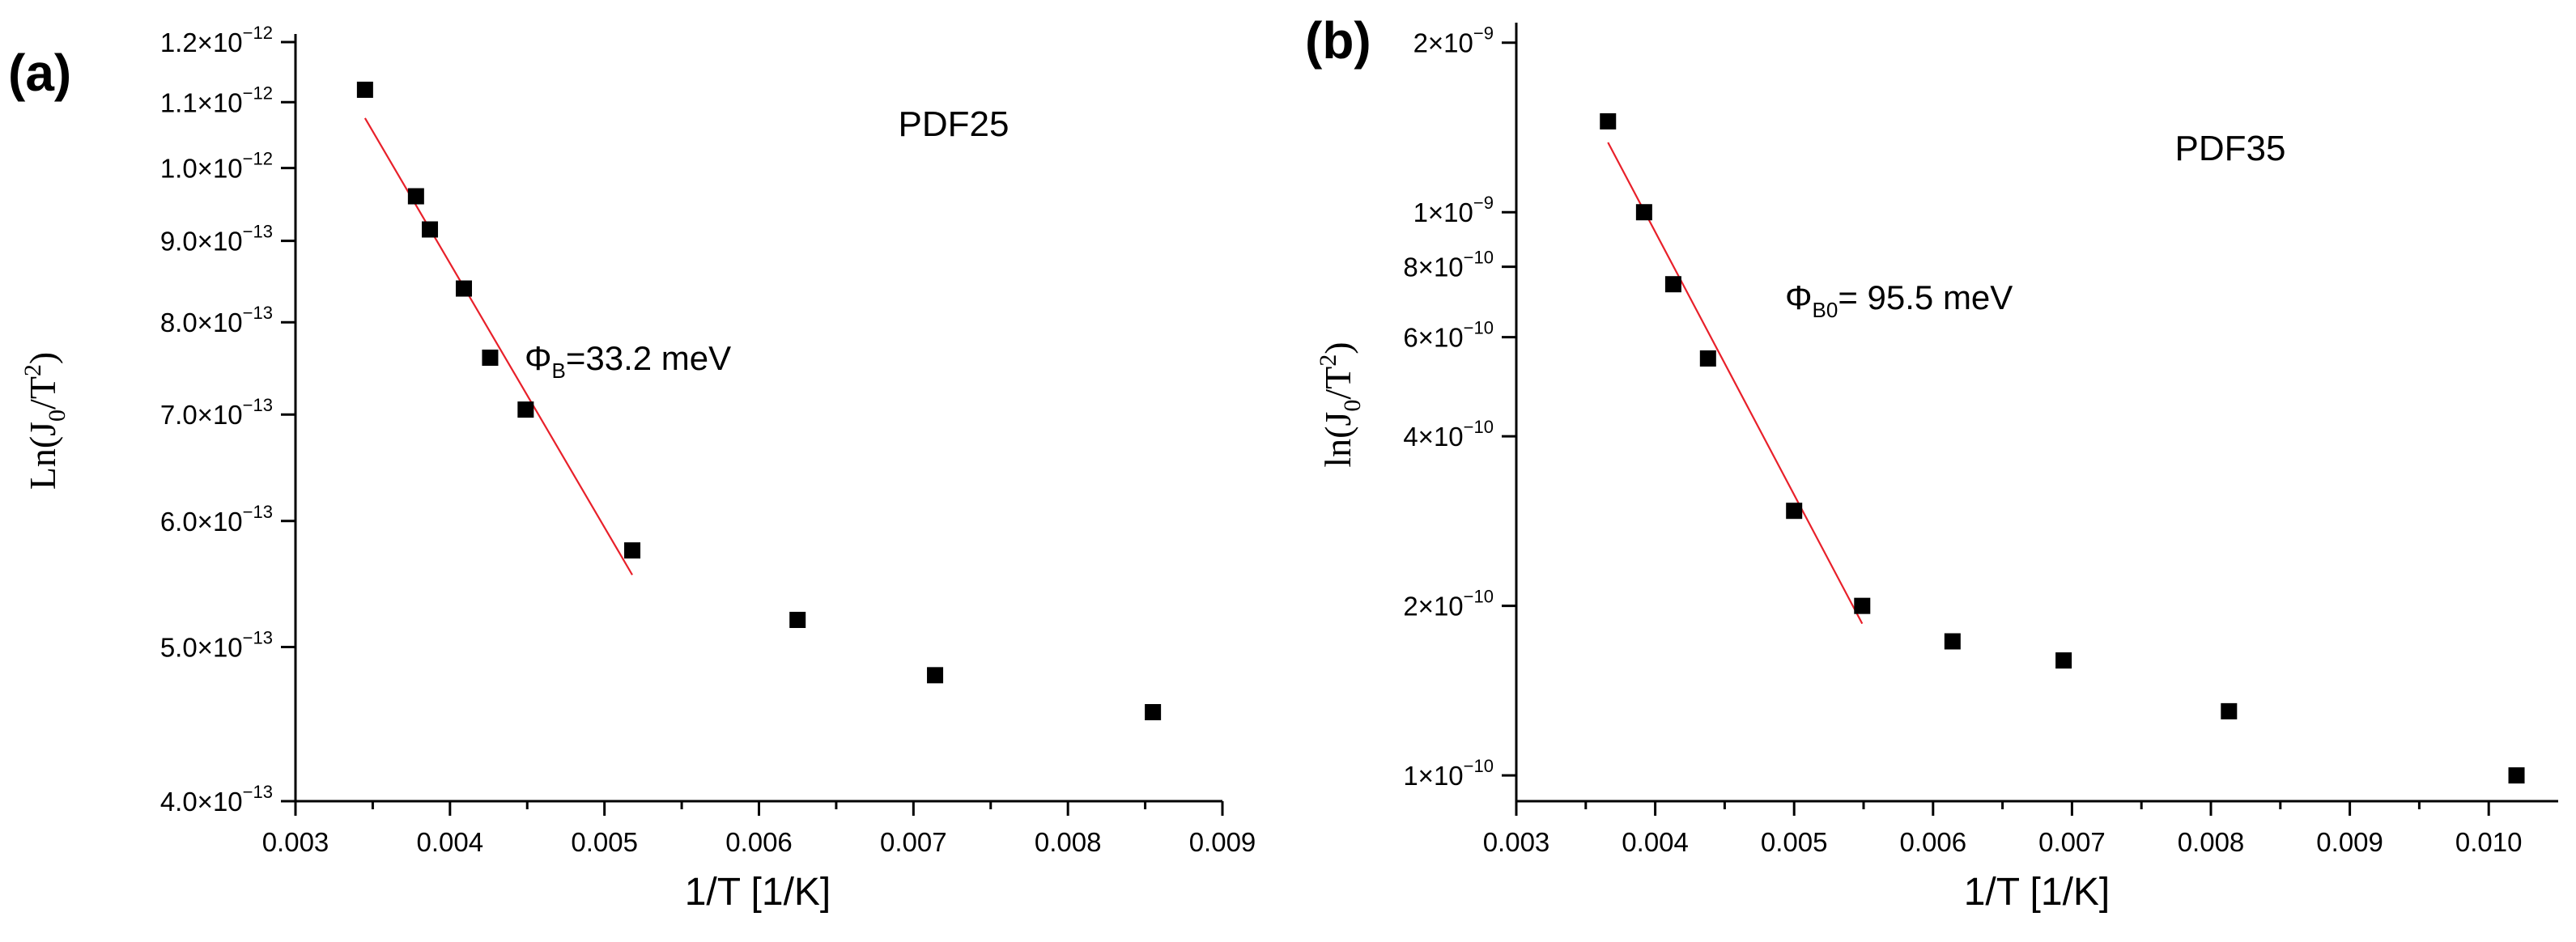  Describe the element at coordinates (216, 166) in the screenshot. I see `y-tick-label: 1.0×10⁻¹²` at that location.